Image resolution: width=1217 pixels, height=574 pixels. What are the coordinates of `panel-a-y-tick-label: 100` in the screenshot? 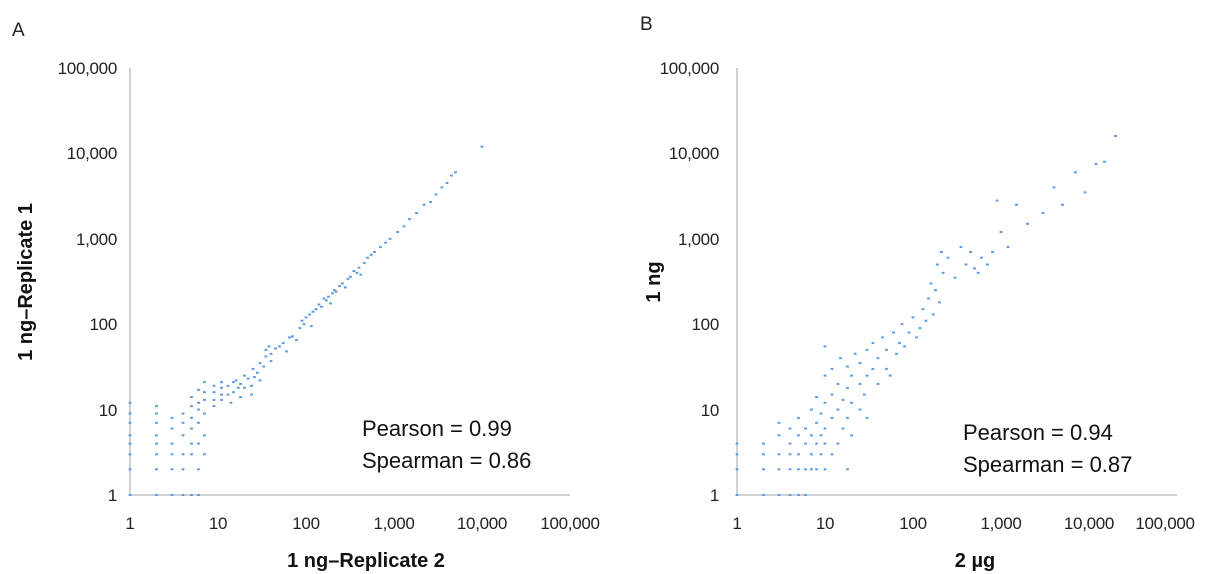 It's located at (103, 324).